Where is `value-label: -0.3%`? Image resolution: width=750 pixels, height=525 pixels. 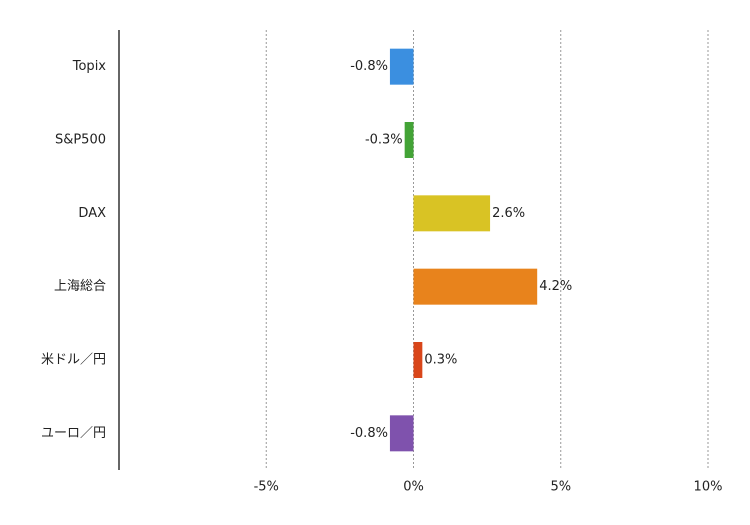 value-label: -0.3% is located at coordinates (384, 140).